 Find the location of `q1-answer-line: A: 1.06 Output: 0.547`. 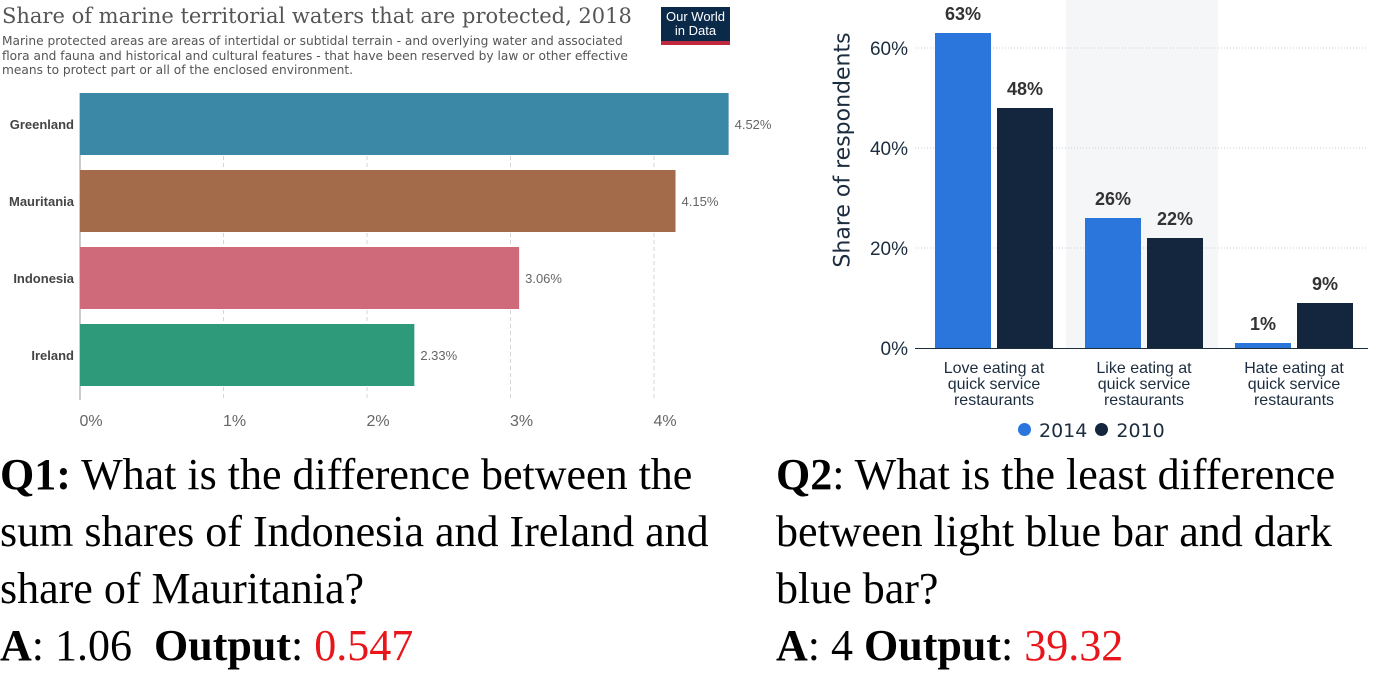

q1-answer-line: A: 1.06 Output: 0.547 is located at coordinates (207, 645).